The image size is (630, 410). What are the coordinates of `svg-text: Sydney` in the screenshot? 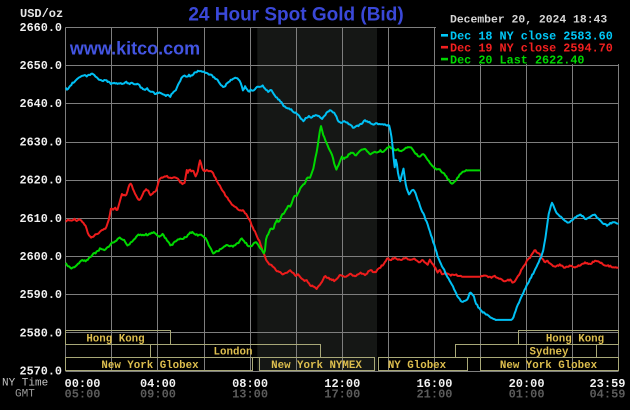 It's located at (549, 353).